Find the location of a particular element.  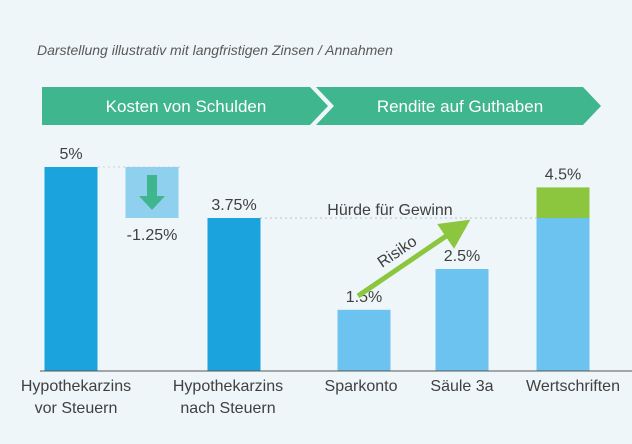

category-label: Wertschriften is located at coordinates (573, 386).